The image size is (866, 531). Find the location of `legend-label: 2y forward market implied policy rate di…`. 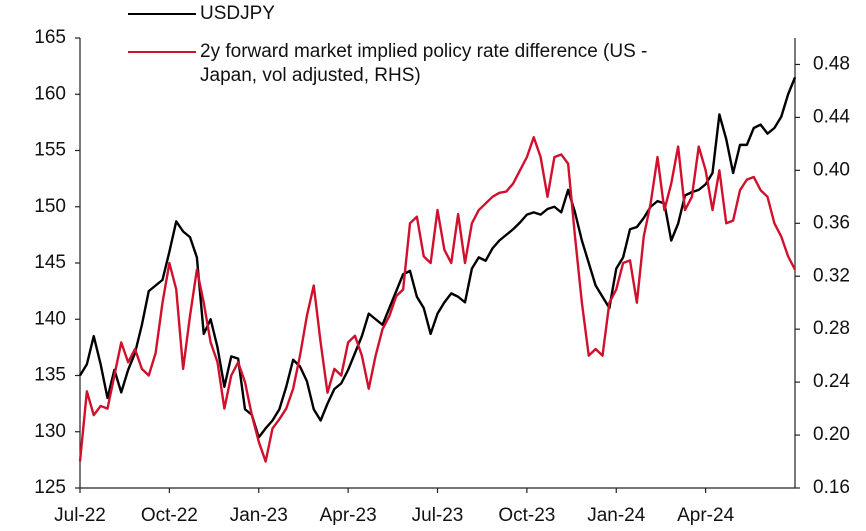

legend-label: 2y forward market implied policy rate di… is located at coordinates (424, 63).